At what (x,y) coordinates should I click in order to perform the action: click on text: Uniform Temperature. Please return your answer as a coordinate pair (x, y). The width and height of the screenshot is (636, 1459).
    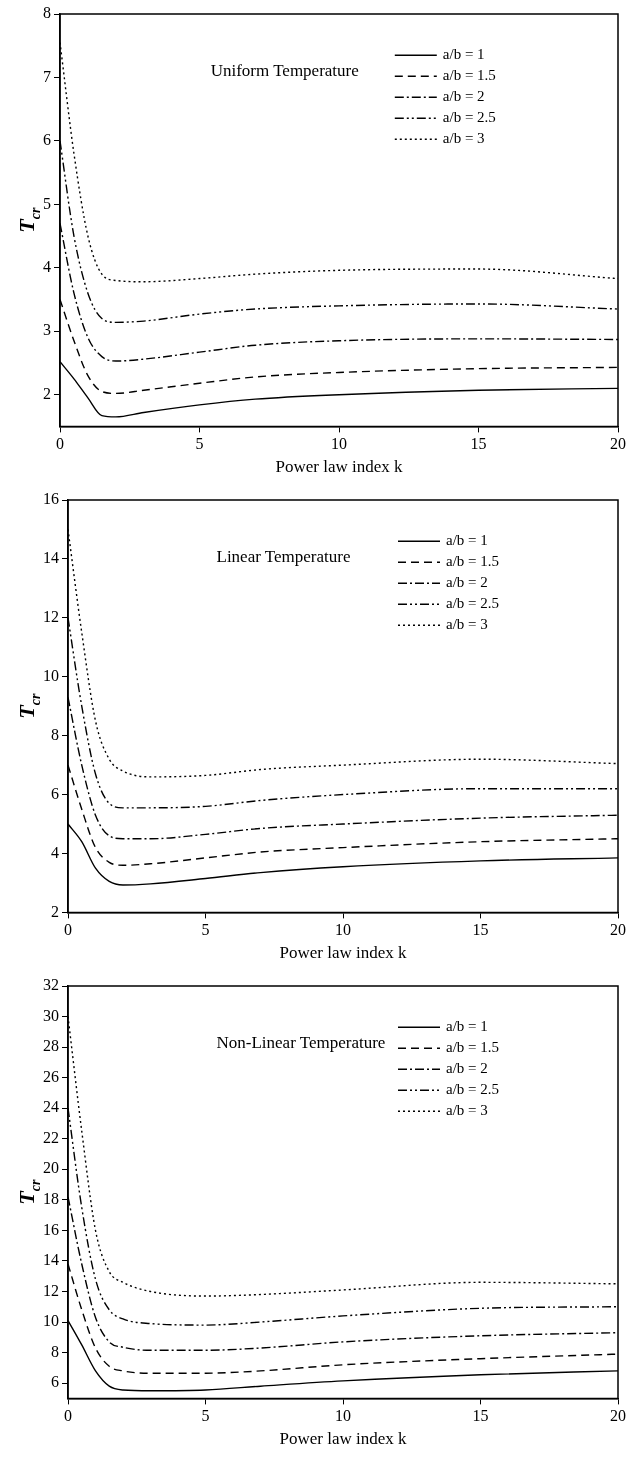
    Looking at the image, I should click on (284, 71).